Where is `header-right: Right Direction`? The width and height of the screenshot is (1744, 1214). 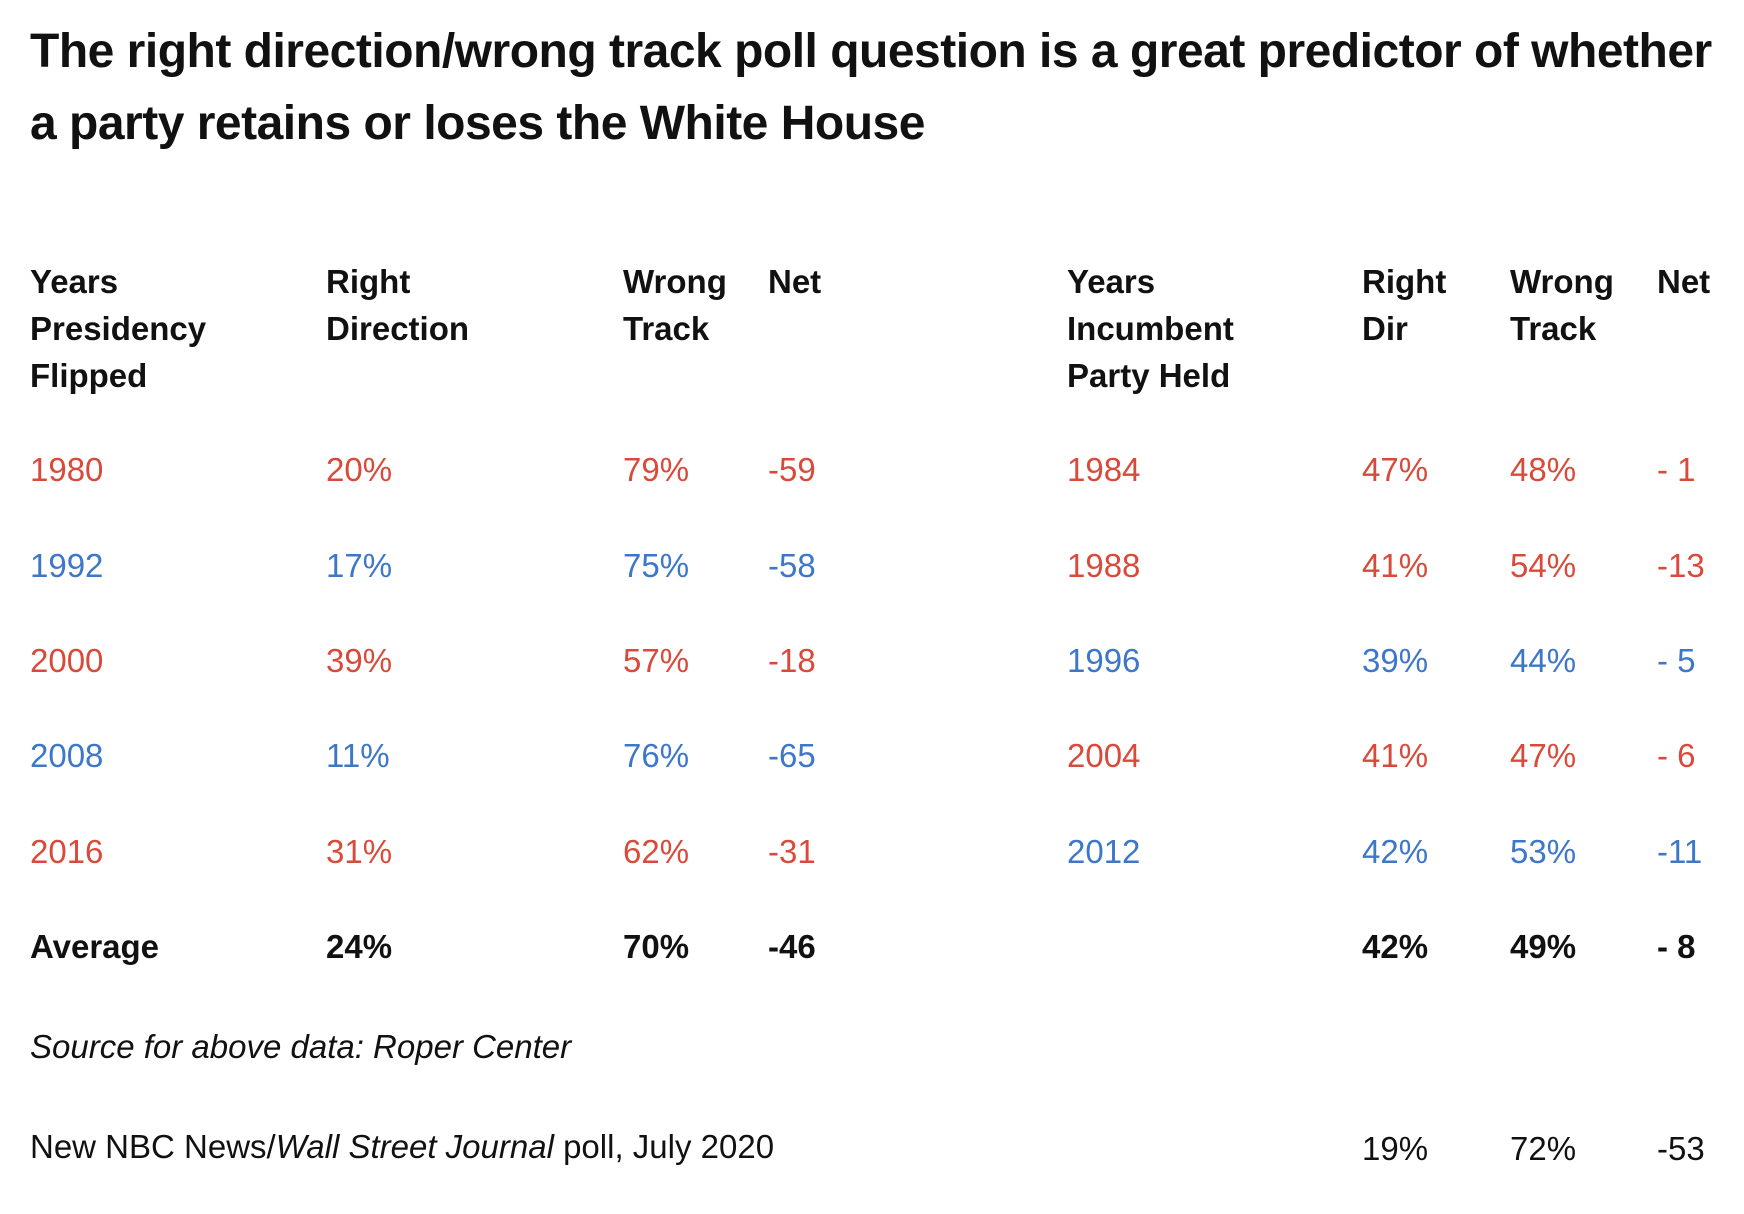
header-right: Right Direction is located at coordinates (397, 305).